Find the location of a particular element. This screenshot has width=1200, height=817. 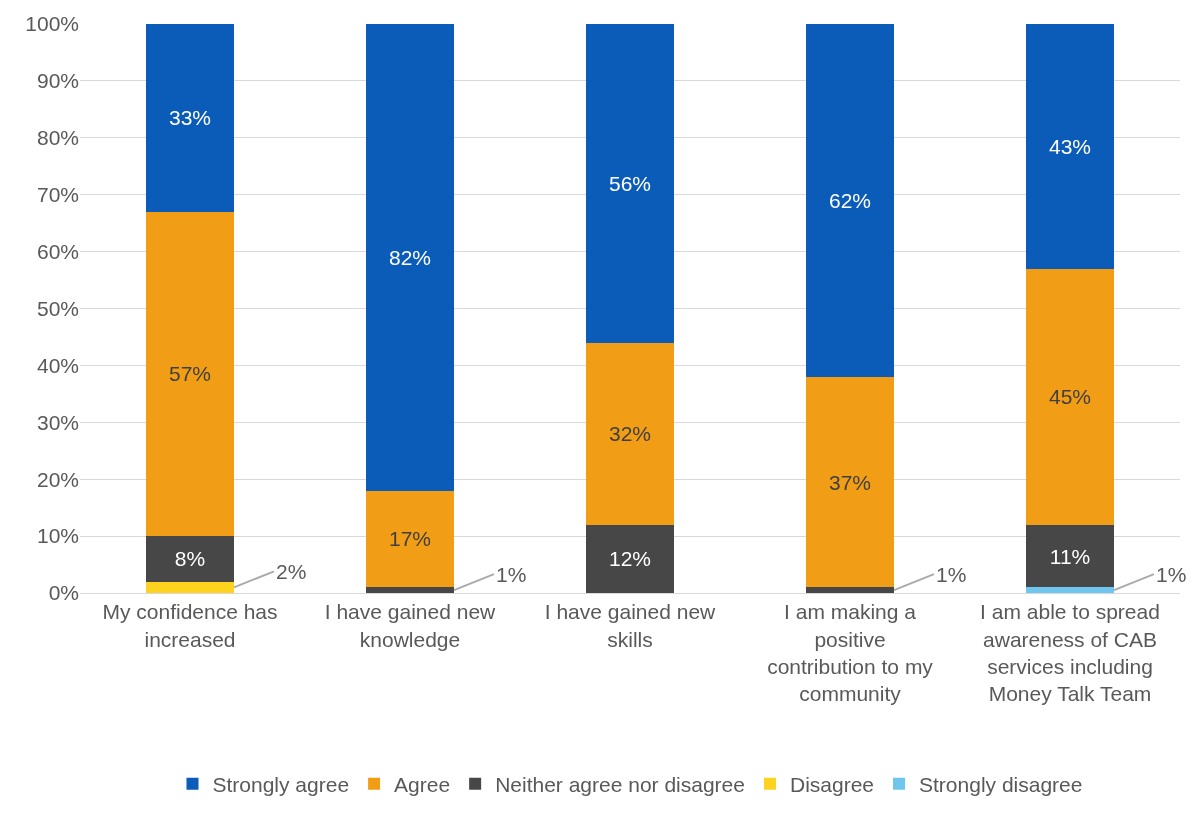

y-tick-label: 100% is located at coordinates (52, 24).